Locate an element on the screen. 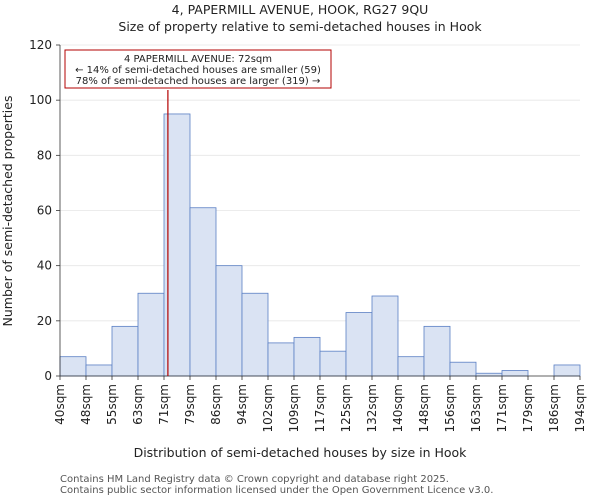 Image resolution: width=600 pixels, height=500 pixels. y-ticks: 0 20 40 60 80 100 120 is located at coordinates (44, 210).